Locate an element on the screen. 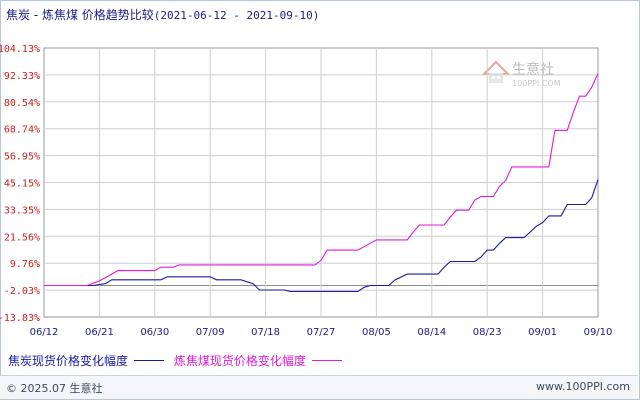 This screenshot has height=400, width=640. title-text: 焦炭 - 炼焦煤 价格趋势比较 is located at coordinates (80, 15).